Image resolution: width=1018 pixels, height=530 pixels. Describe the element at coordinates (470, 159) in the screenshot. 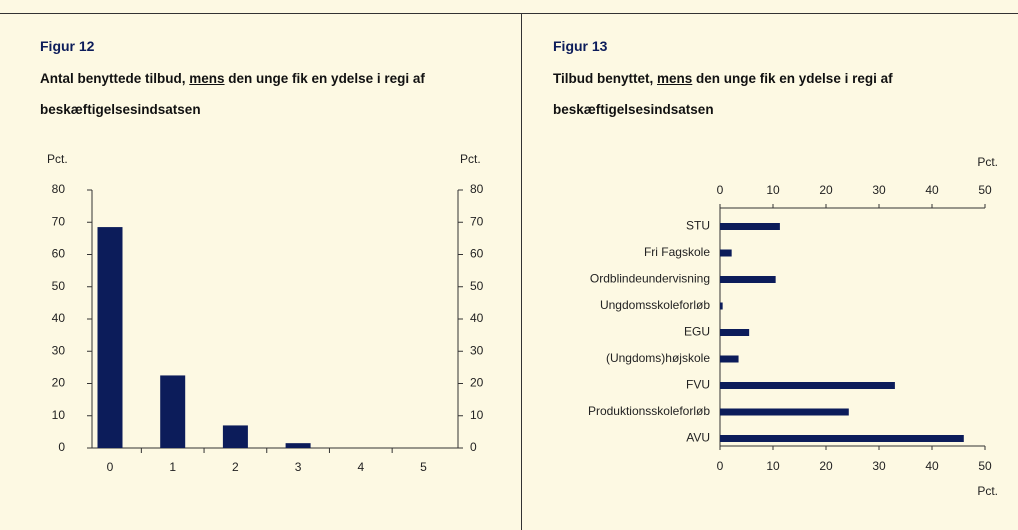

I see `y-axis-label-right: Pct.` at that location.